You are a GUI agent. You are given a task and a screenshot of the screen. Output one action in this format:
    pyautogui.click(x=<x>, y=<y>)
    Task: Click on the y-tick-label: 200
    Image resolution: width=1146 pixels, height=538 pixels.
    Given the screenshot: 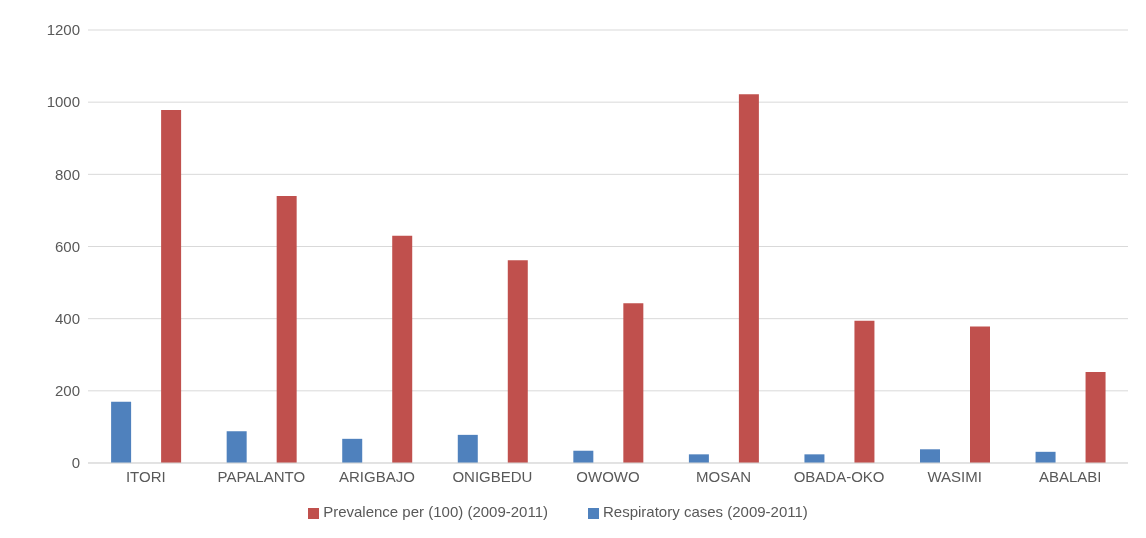 What is the action you would take?
    pyautogui.click(x=67, y=391)
    